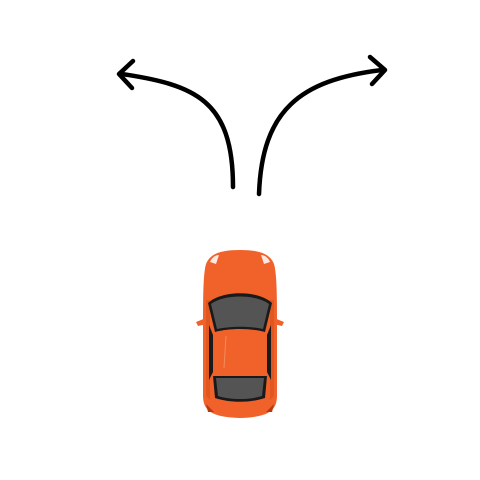 The image size is (480, 480). What do you see at coordinates (211, 352) in the screenshot?
I see `car-left-window` at bounding box center [211, 352].